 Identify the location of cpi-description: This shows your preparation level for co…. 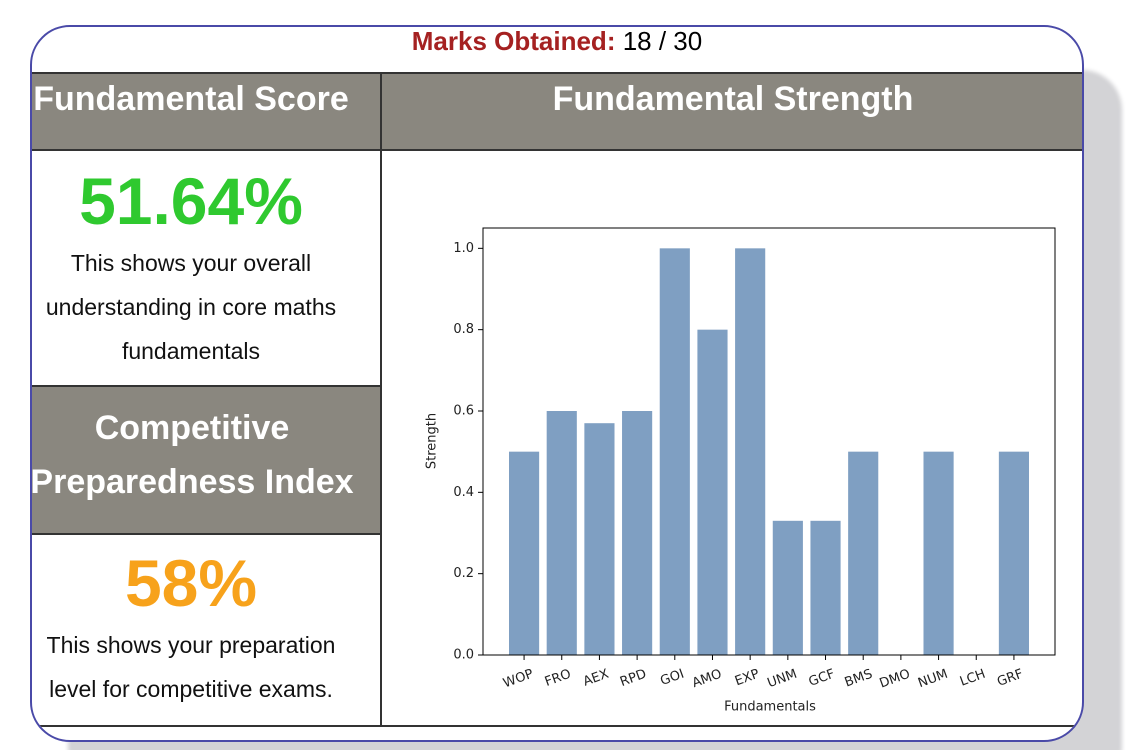
(191, 667).